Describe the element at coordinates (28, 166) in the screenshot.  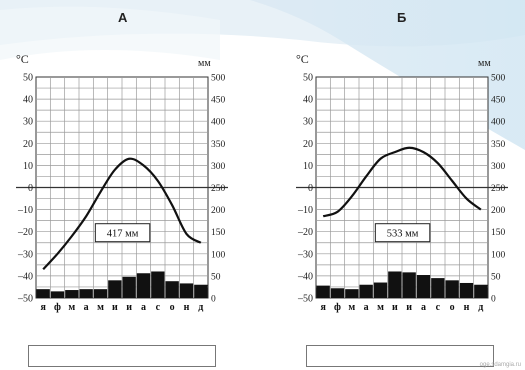
I see `a-temp-tick: 10` at that location.